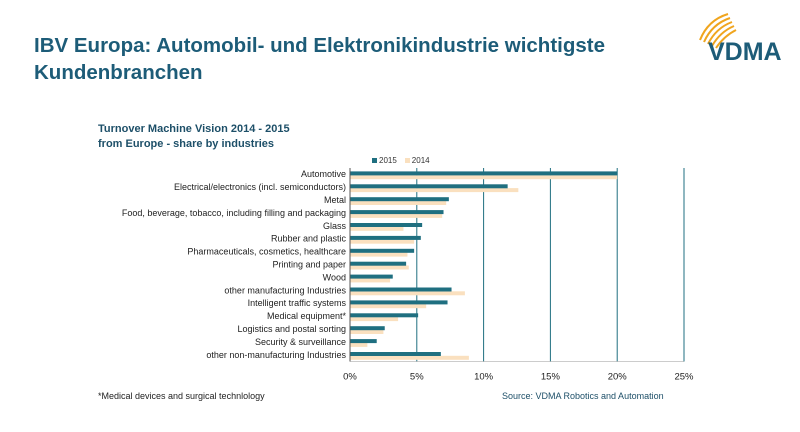  What do you see at coordinates (323, 174) in the screenshot?
I see `category-label-1: Automotive` at bounding box center [323, 174].